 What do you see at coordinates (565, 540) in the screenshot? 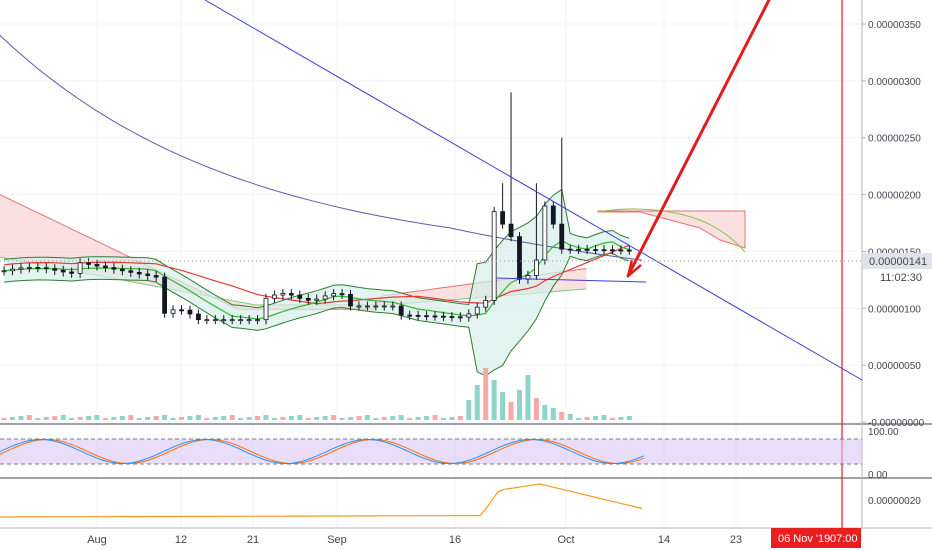
I see `time-axis-tick-label: Oct` at bounding box center [565, 540].